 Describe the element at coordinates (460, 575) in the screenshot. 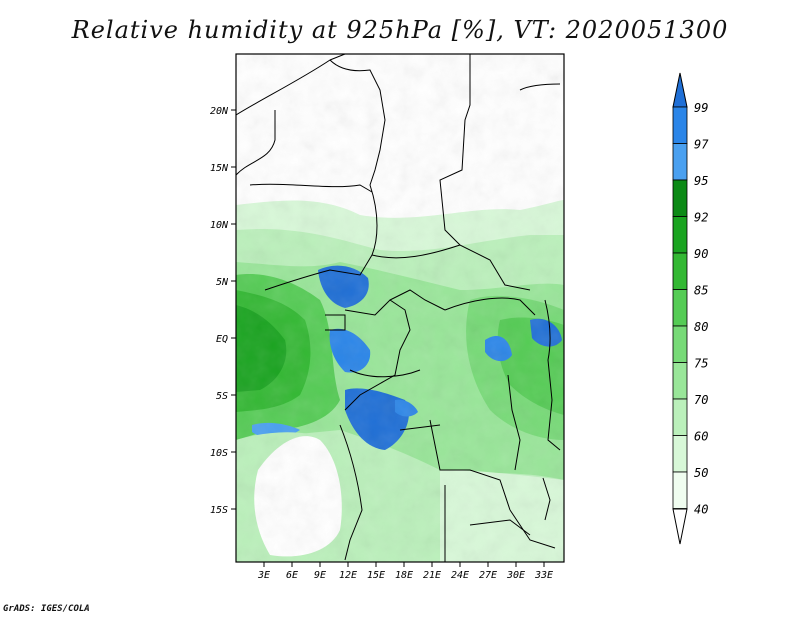

I see `lon-label: 24E` at that location.